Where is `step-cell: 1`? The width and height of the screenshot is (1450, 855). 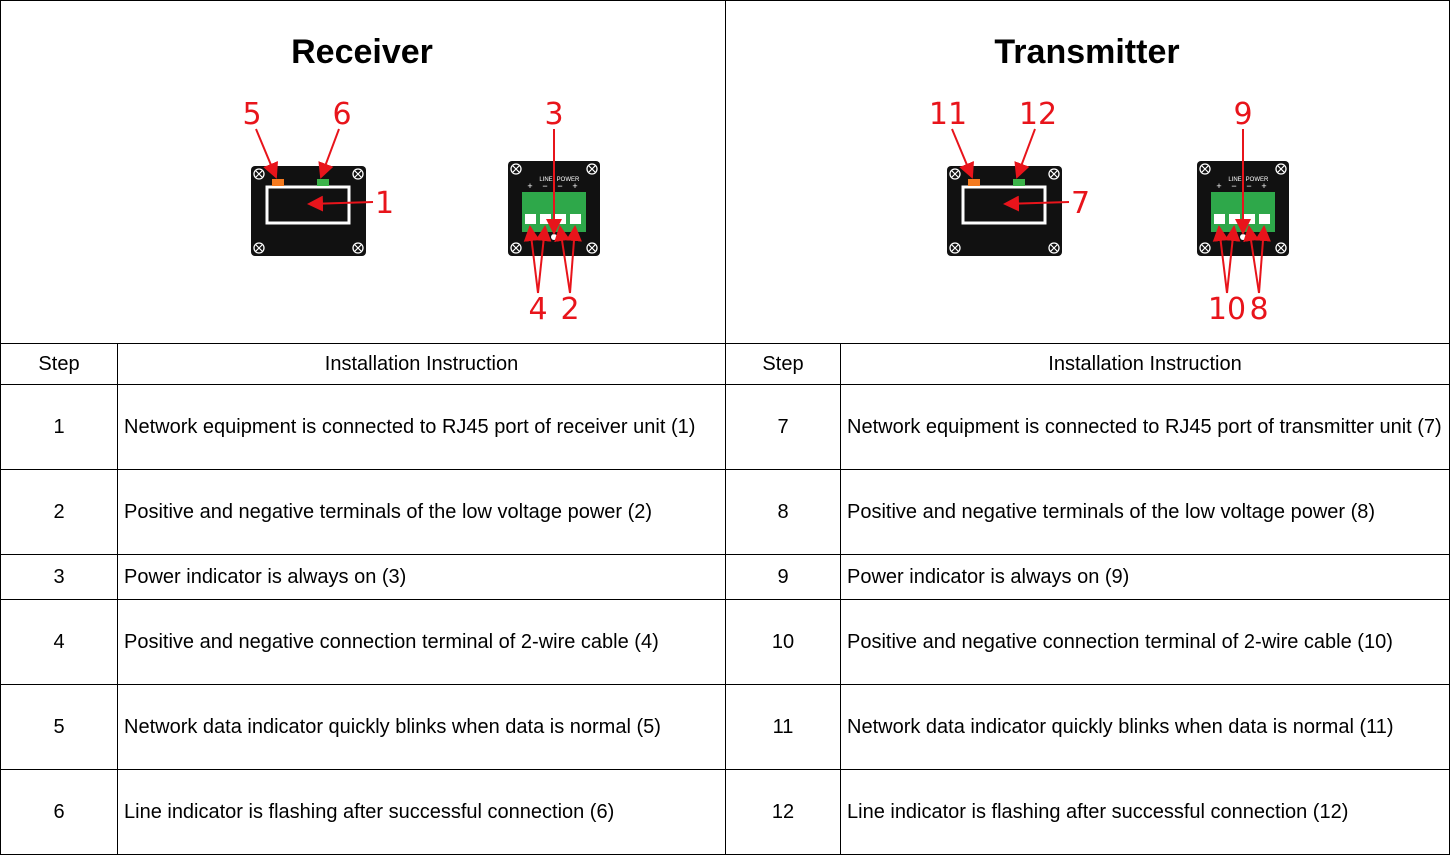
step-cell: 1 is located at coordinates (59, 427).